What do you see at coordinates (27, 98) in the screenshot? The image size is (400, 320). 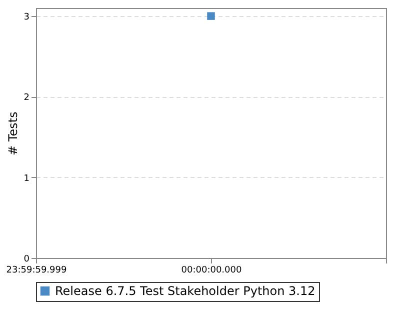 I see `y-tick-label: 2` at bounding box center [27, 98].